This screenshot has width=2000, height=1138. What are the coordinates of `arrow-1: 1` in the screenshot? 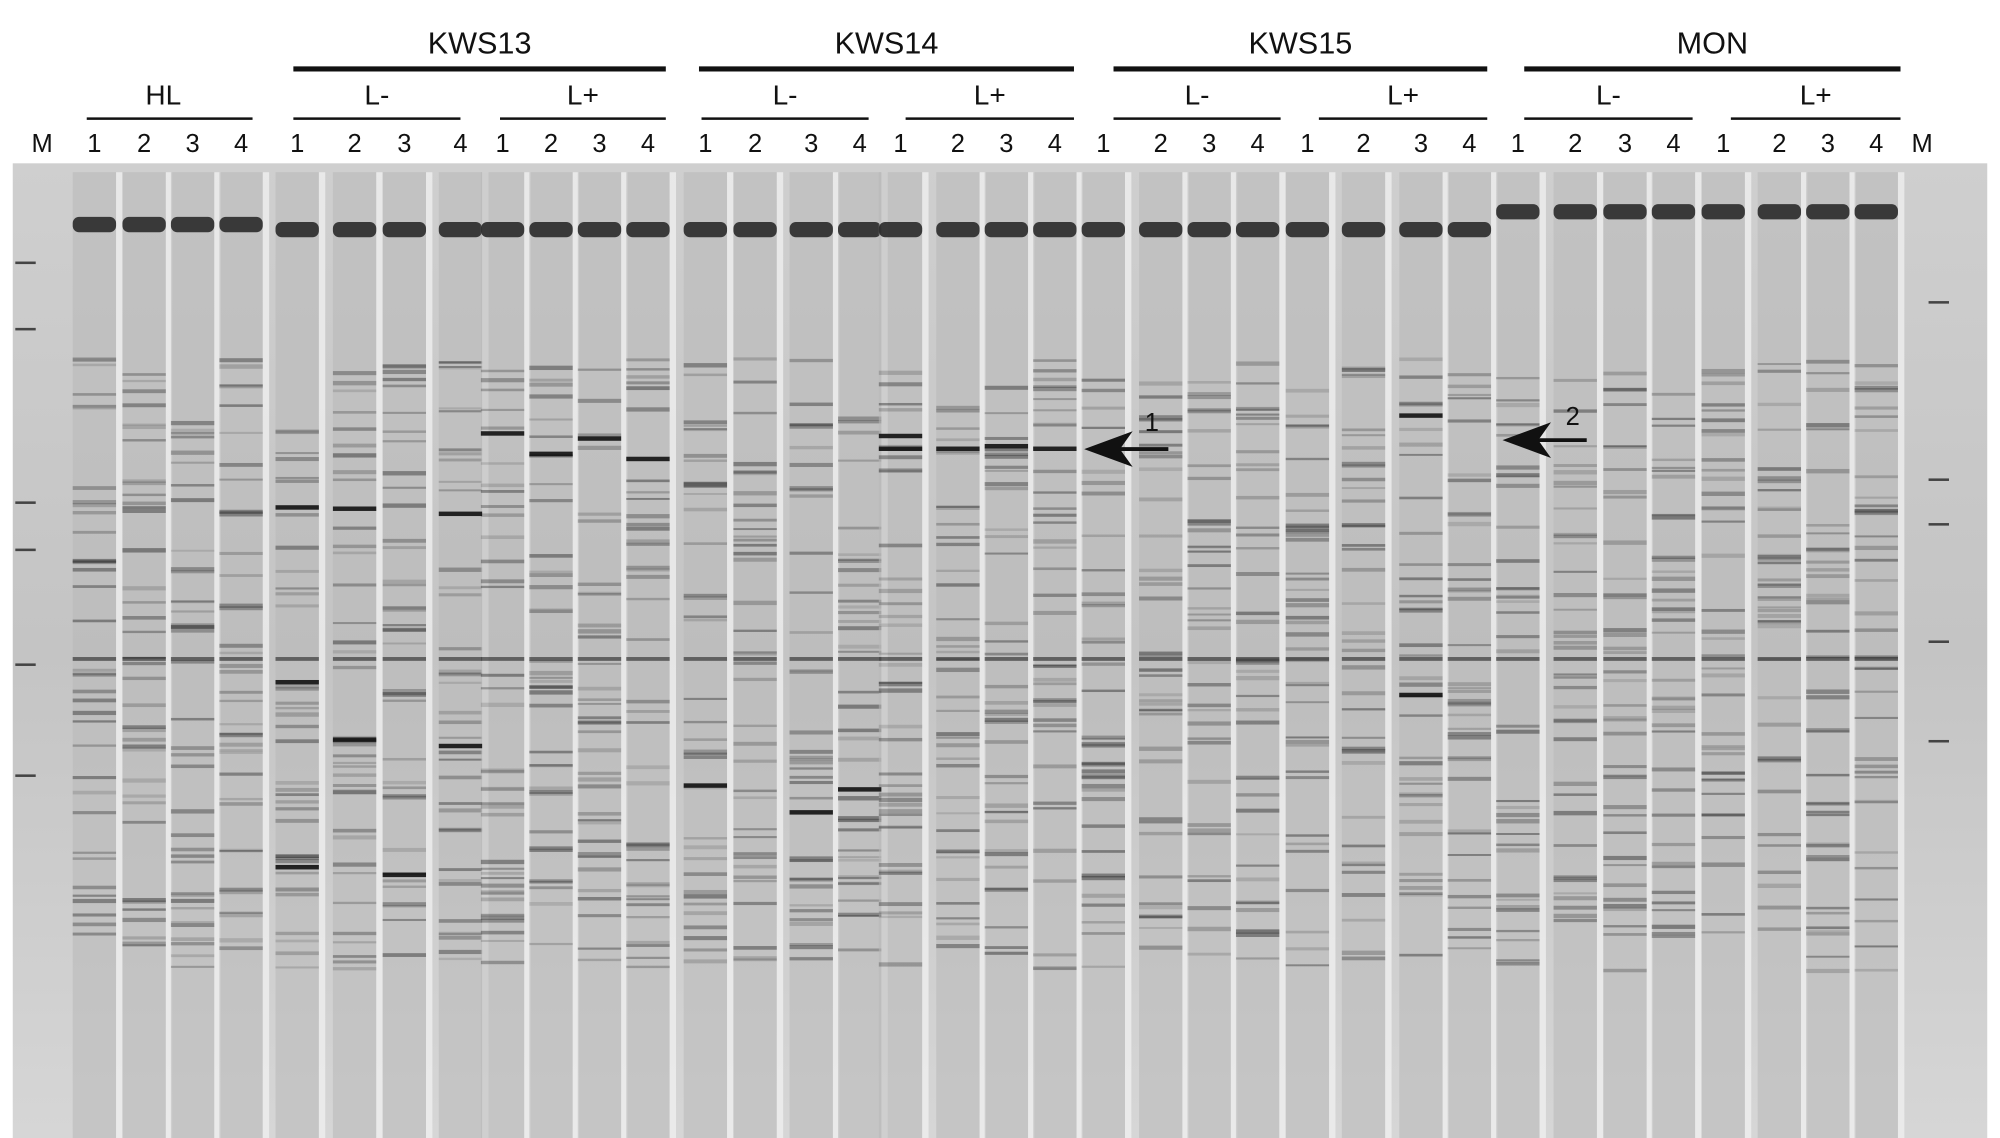 It's located at (1126, 438).